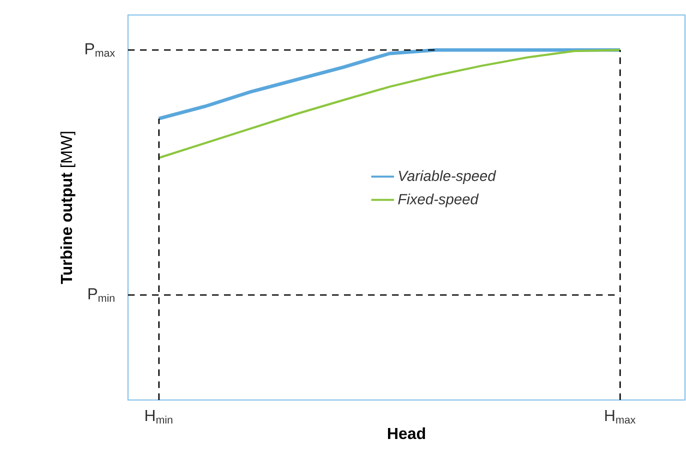 The width and height of the screenshot is (686, 451). Describe the element at coordinates (100, 50) in the screenshot. I see `ref-line-label: P$_{max}$` at that location.